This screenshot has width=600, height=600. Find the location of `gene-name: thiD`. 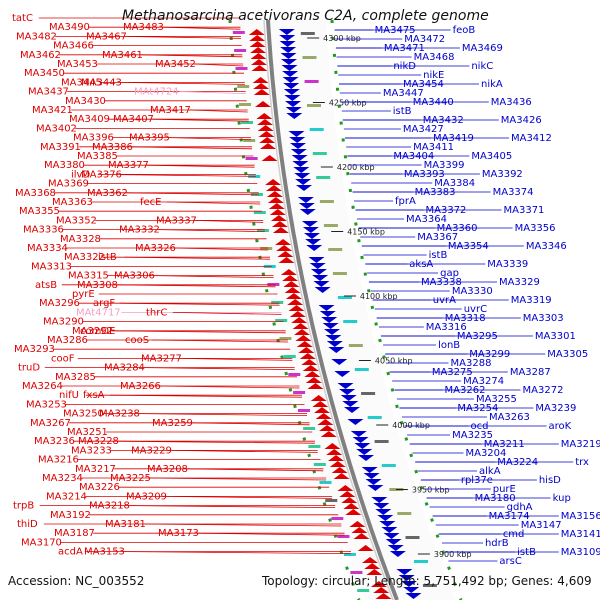

gene-name: thiD is located at coordinates (27, 524).